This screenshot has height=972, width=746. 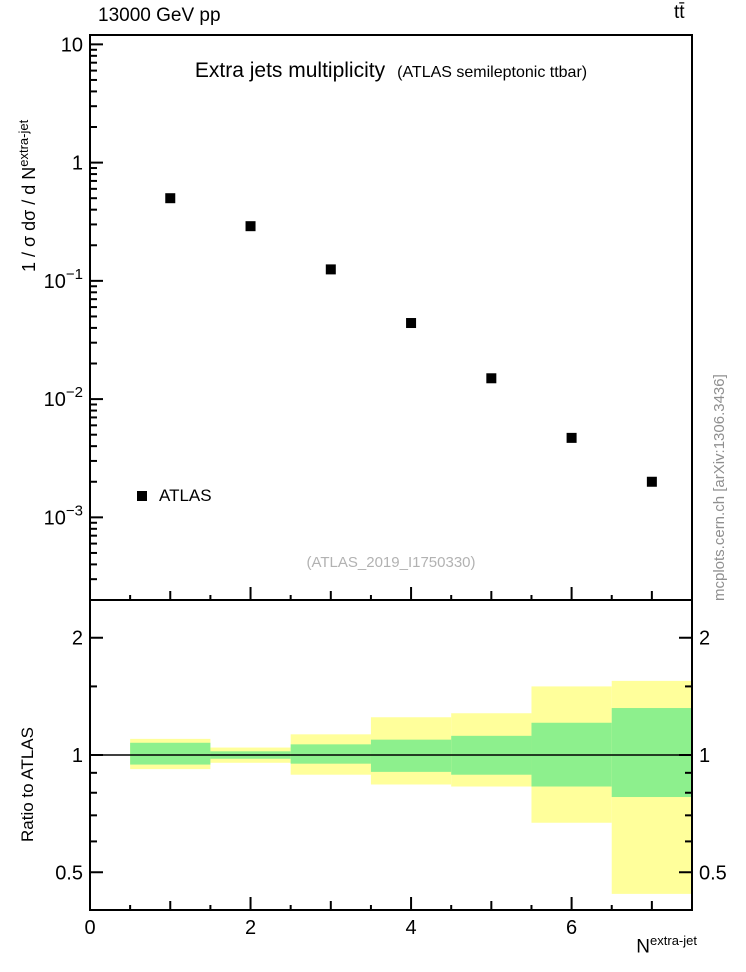 I want to click on y-tick-label: 10⁻³, so click(x=63, y=515).